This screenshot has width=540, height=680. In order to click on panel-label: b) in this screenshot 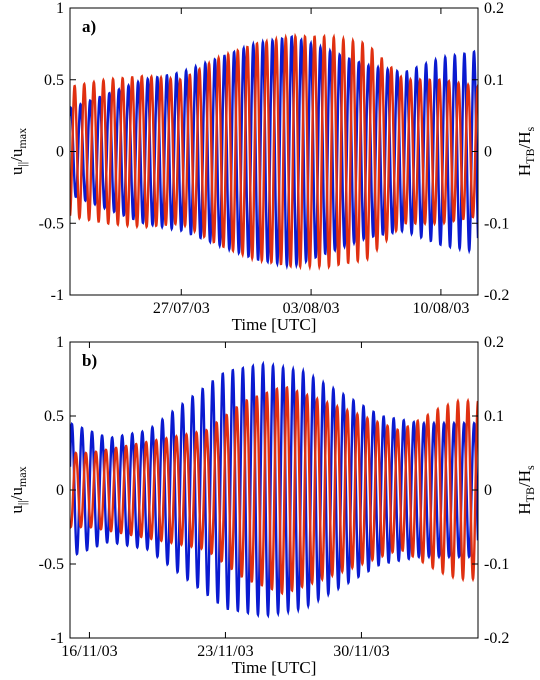, I will do `click(89, 360)`.